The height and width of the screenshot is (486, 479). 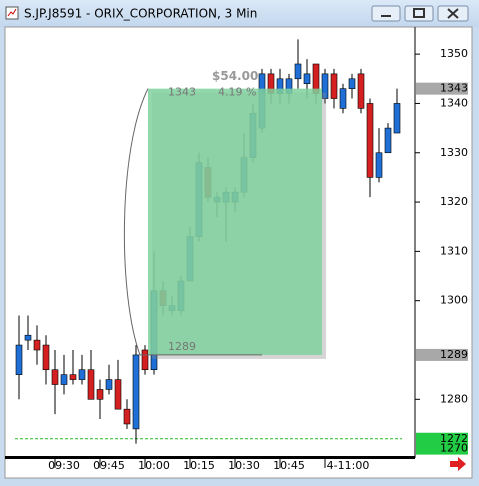 What do you see at coordinates (453, 13) in the screenshot?
I see `close-glyph` at bounding box center [453, 13].